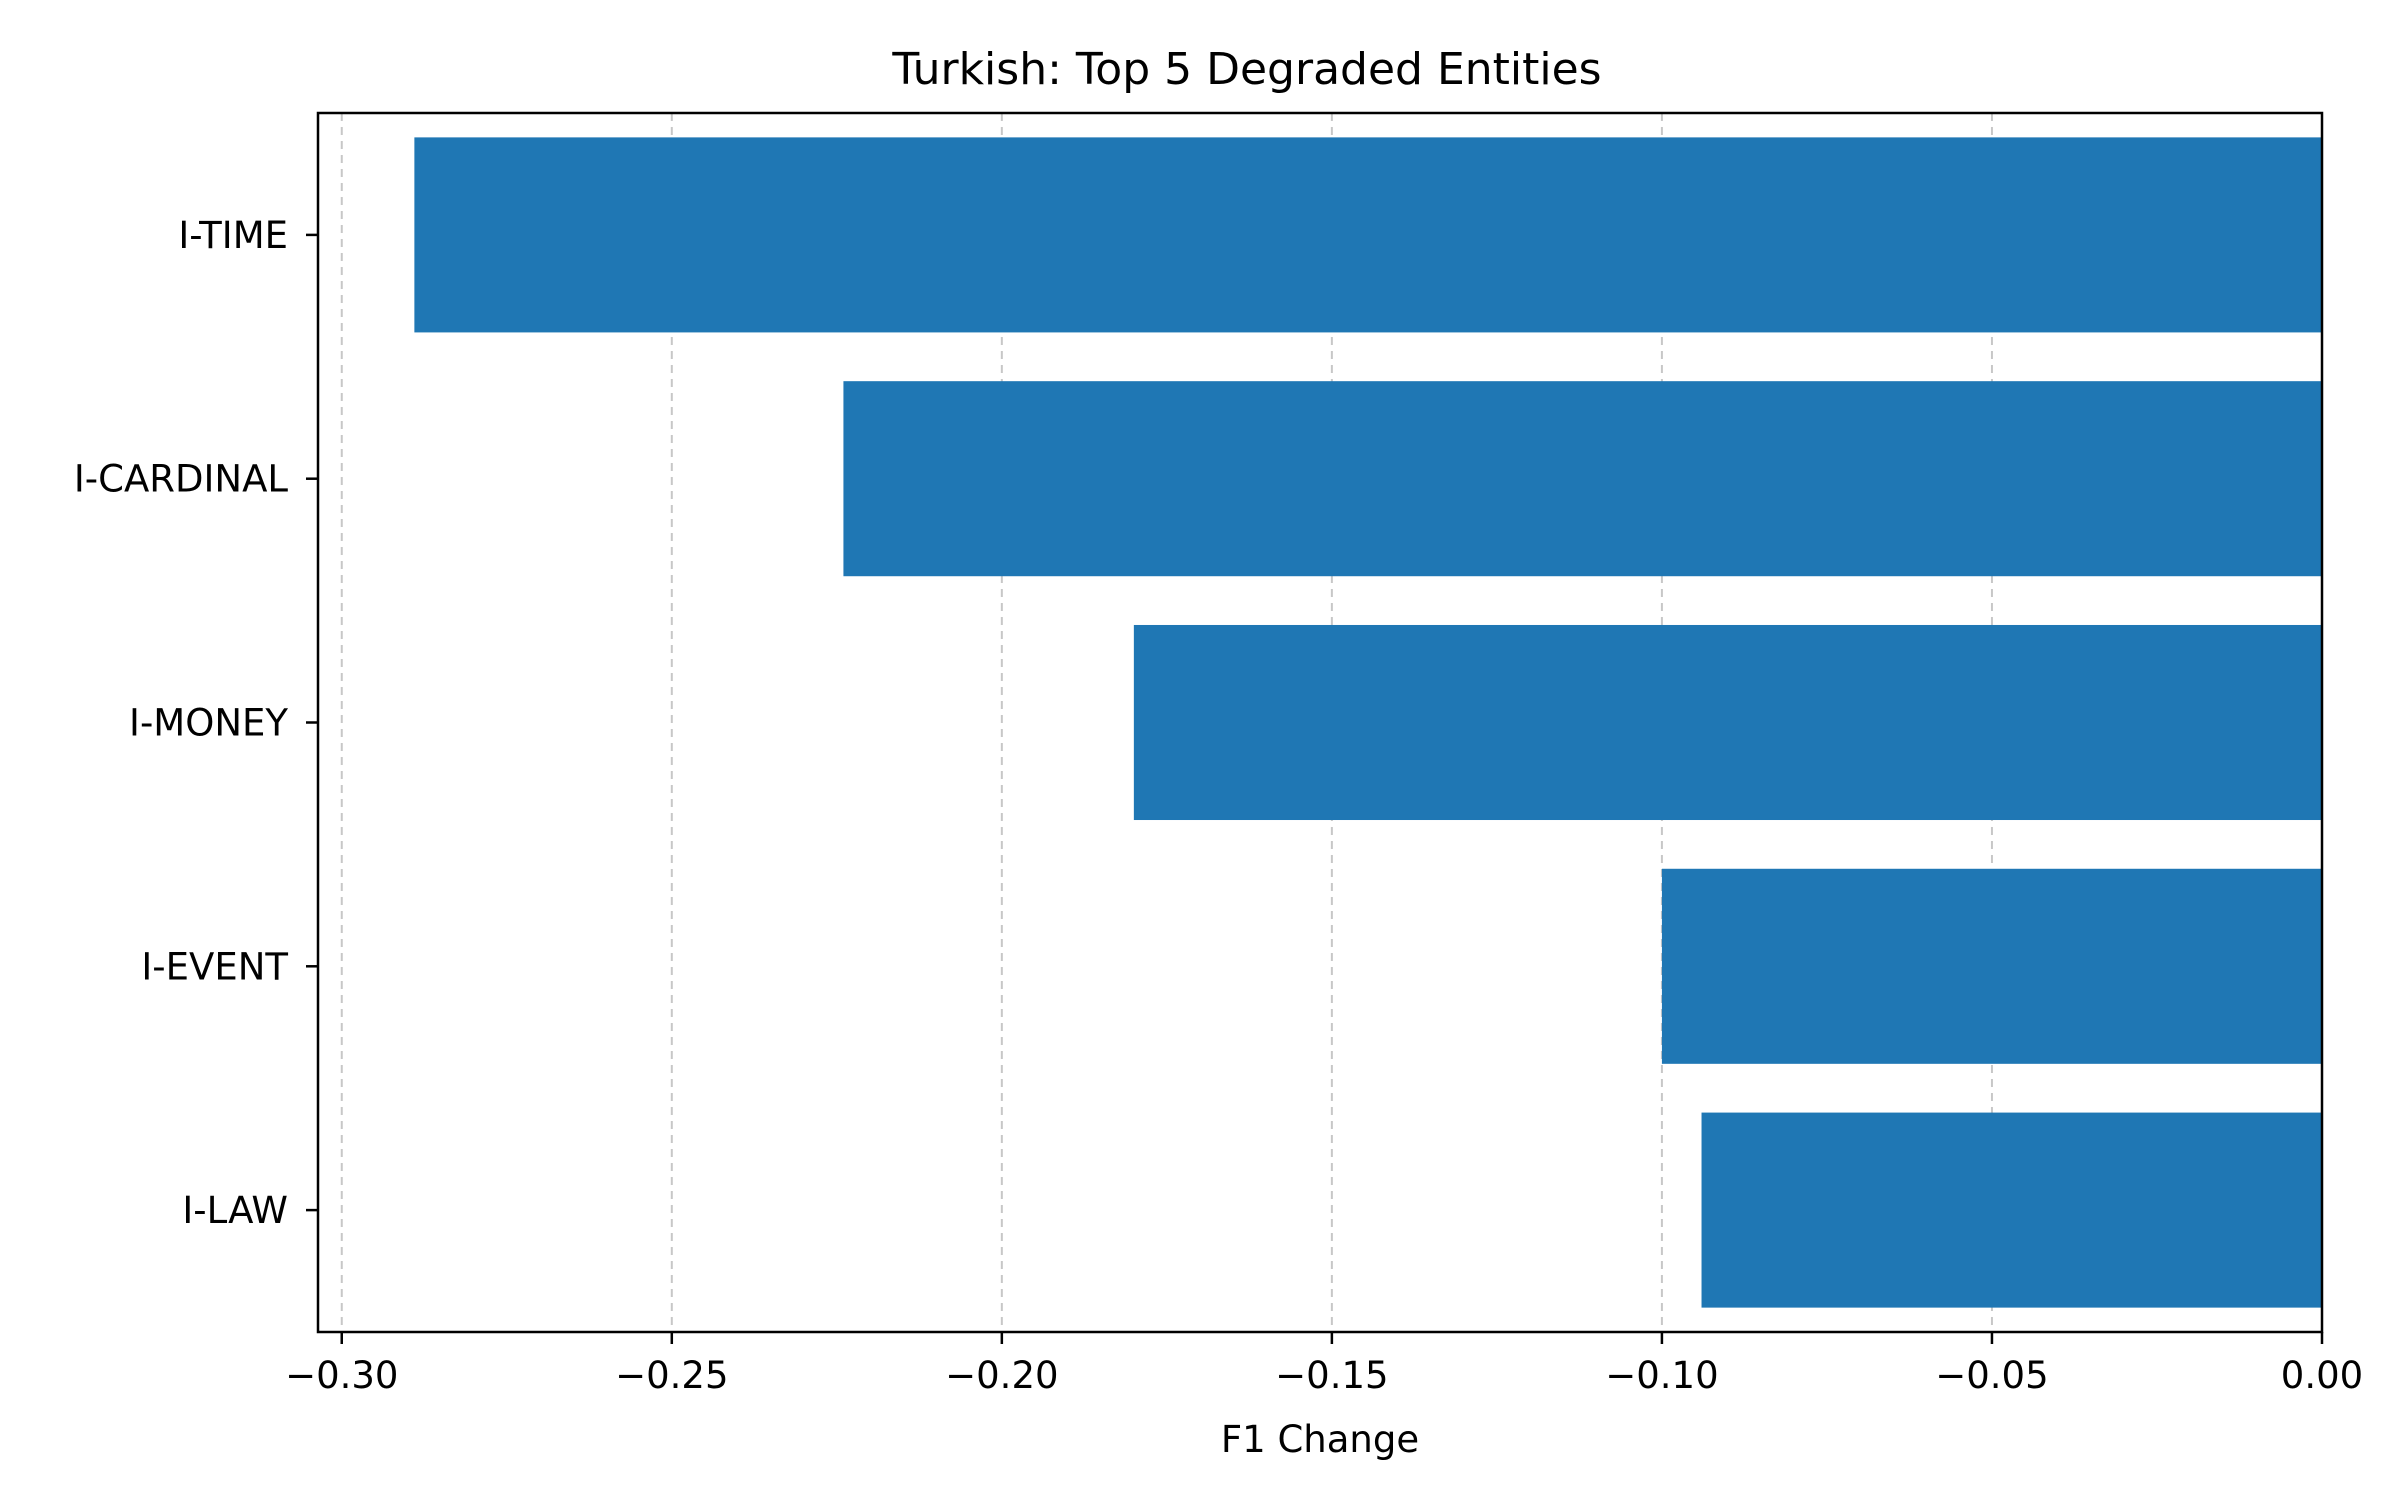 The image size is (2400, 1500). I want to click on bar-i-law, so click(2011, 1210).